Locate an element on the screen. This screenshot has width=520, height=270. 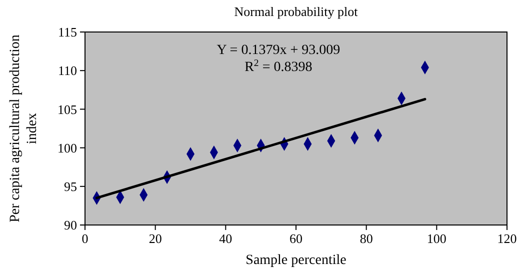
x-axis-title: Sample percentile is located at coordinates (296, 260).